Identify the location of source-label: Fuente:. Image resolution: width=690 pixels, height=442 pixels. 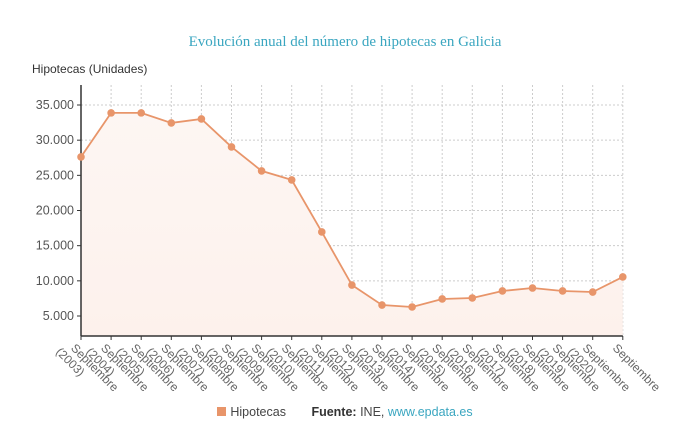
(334, 412).